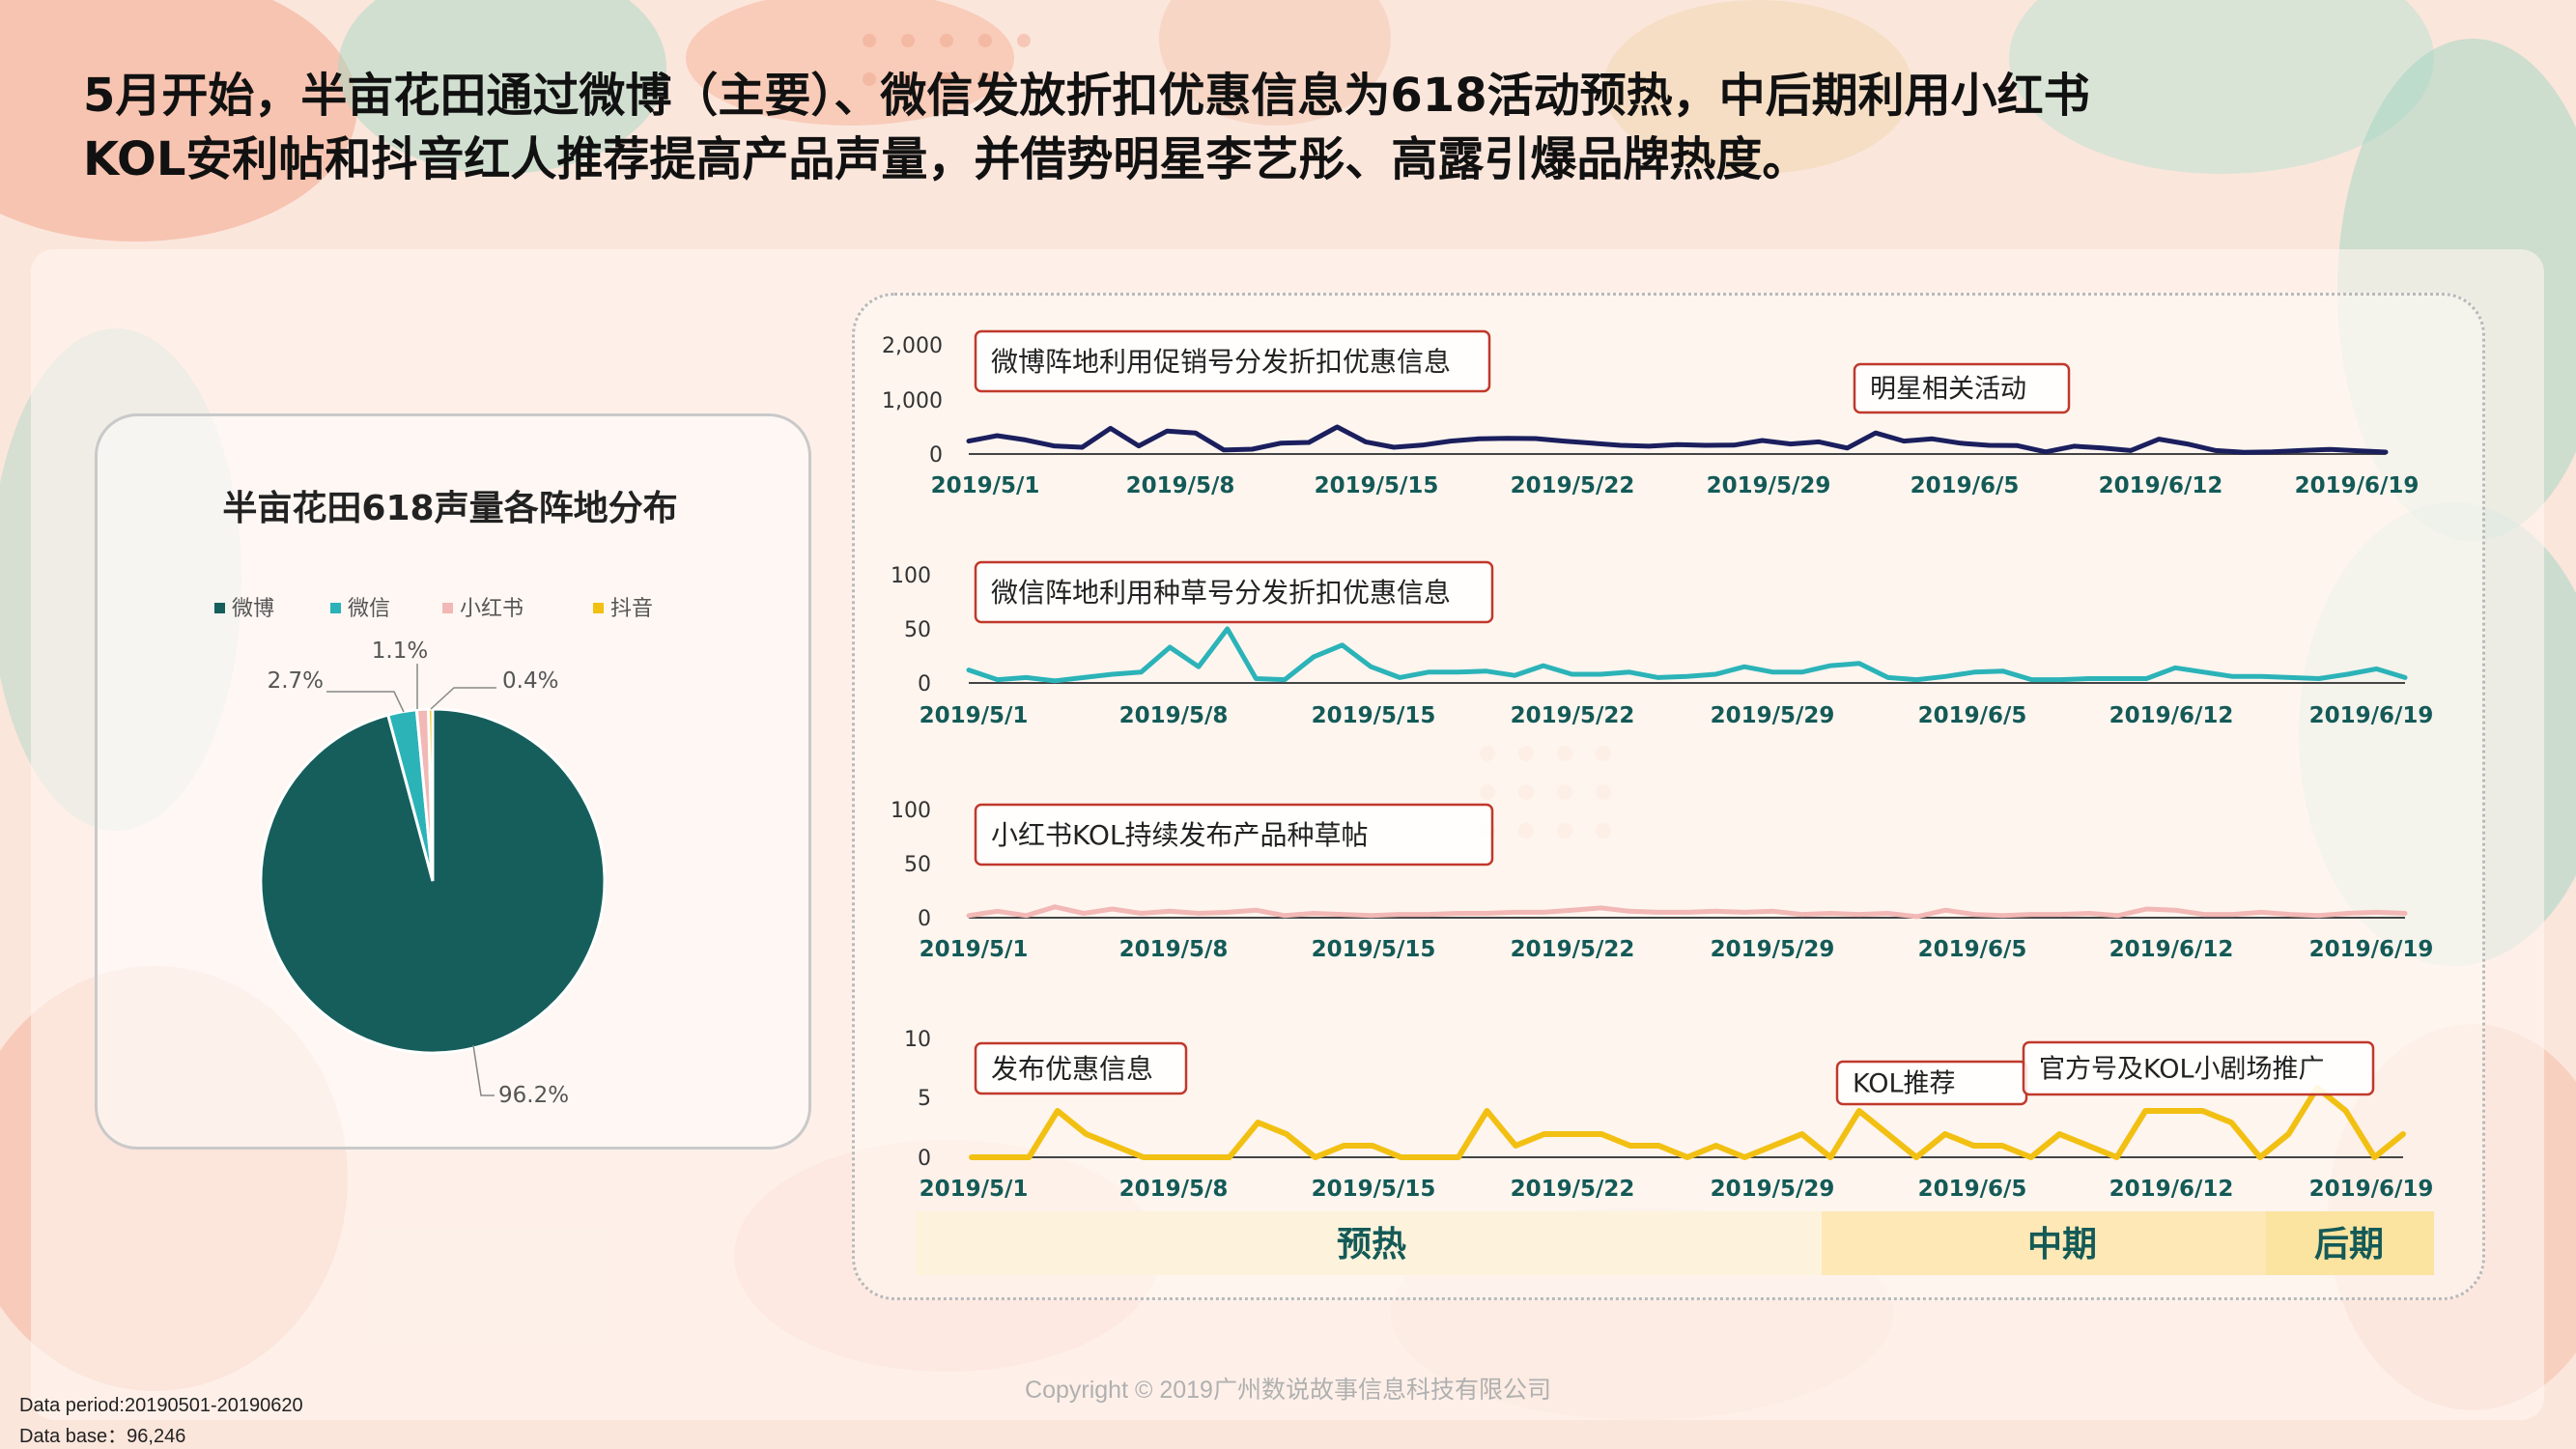  What do you see at coordinates (1374, 1189) in the screenshot?
I see `chart-4-x-tick-2: 2019/5/15` at bounding box center [1374, 1189].